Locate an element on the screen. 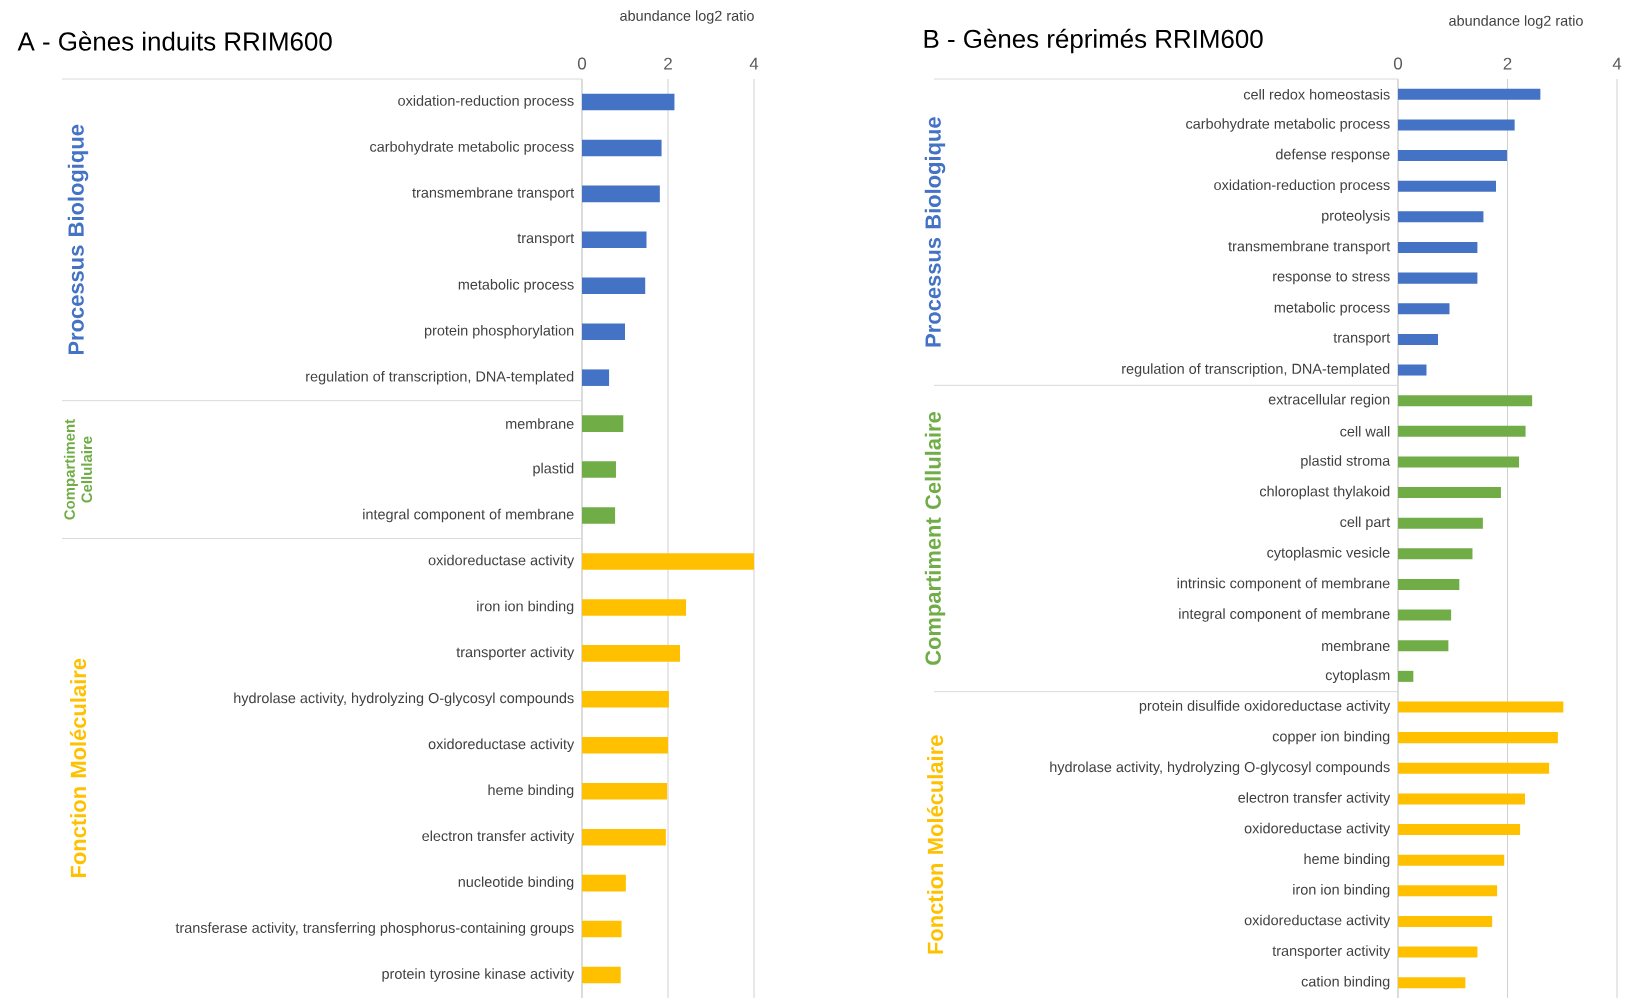  y-tick-label: transport is located at coordinates (1362, 339).